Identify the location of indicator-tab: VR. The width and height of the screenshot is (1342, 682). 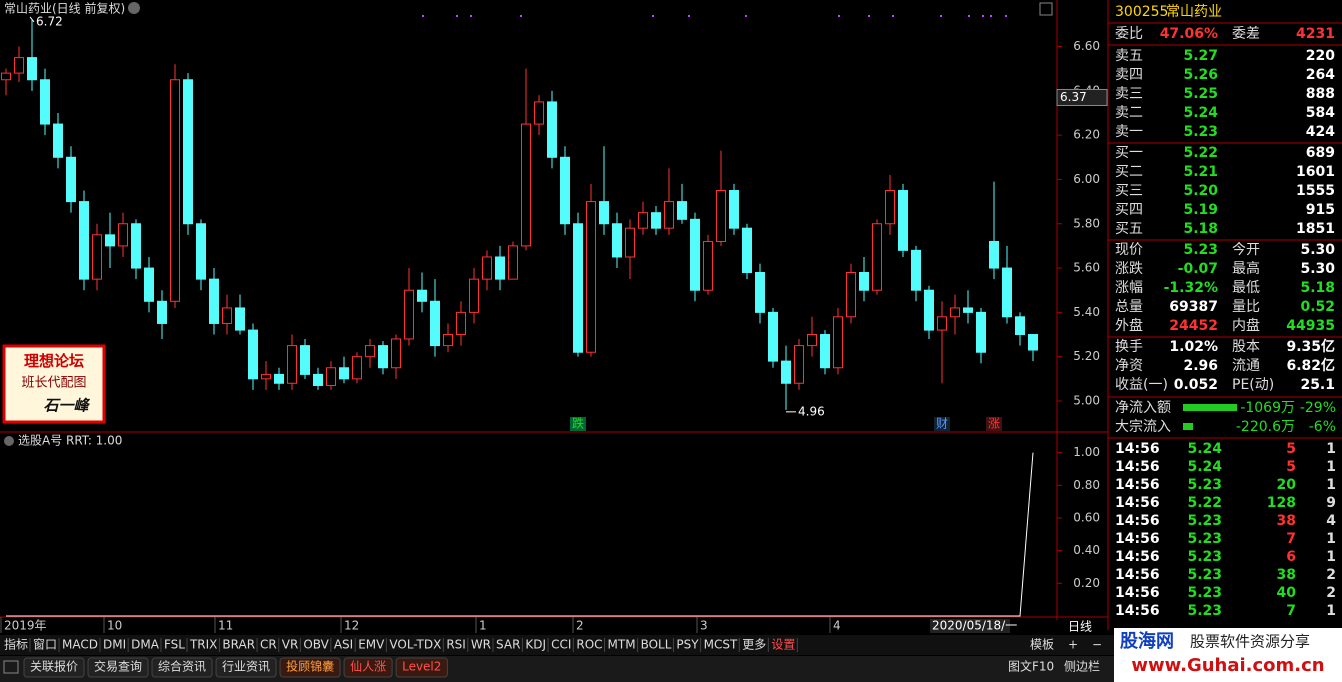
(290, 645).